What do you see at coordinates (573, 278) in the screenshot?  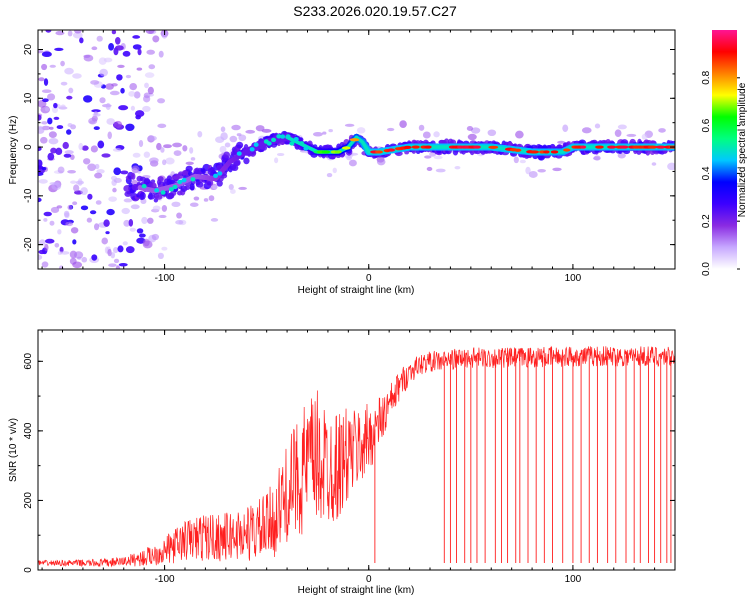 I see `x-tick-label: 100` at bounding box center [573, 278].